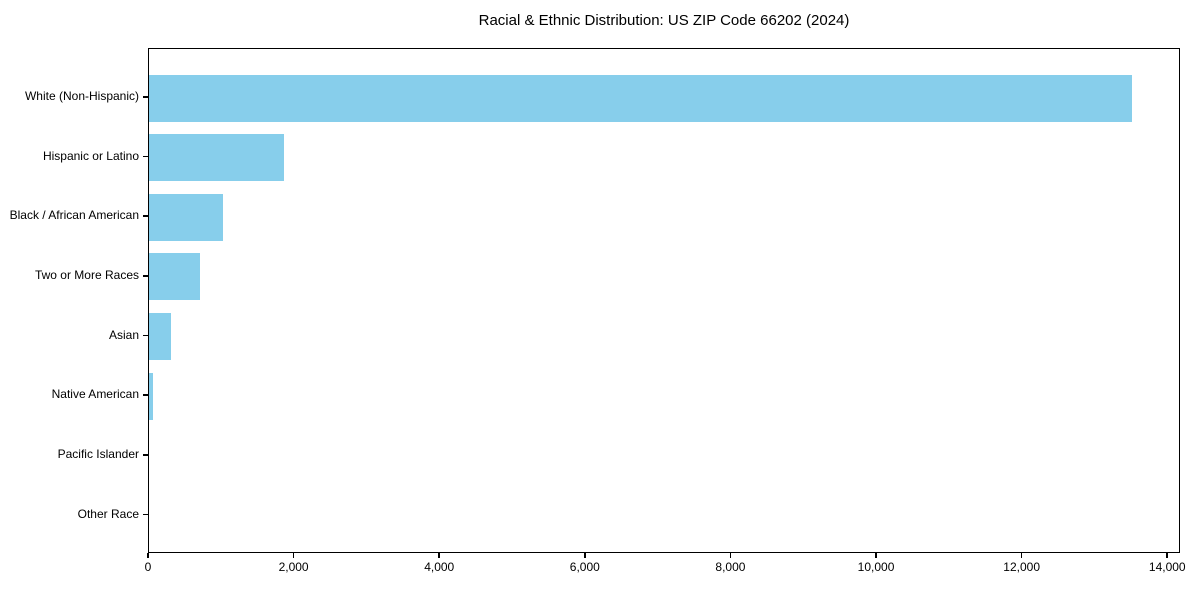 This screenshot has height=600, width=1200. Describe the element at coordinates (186, 217) in the screenshot. I see `bar-black-african-american` at that location.